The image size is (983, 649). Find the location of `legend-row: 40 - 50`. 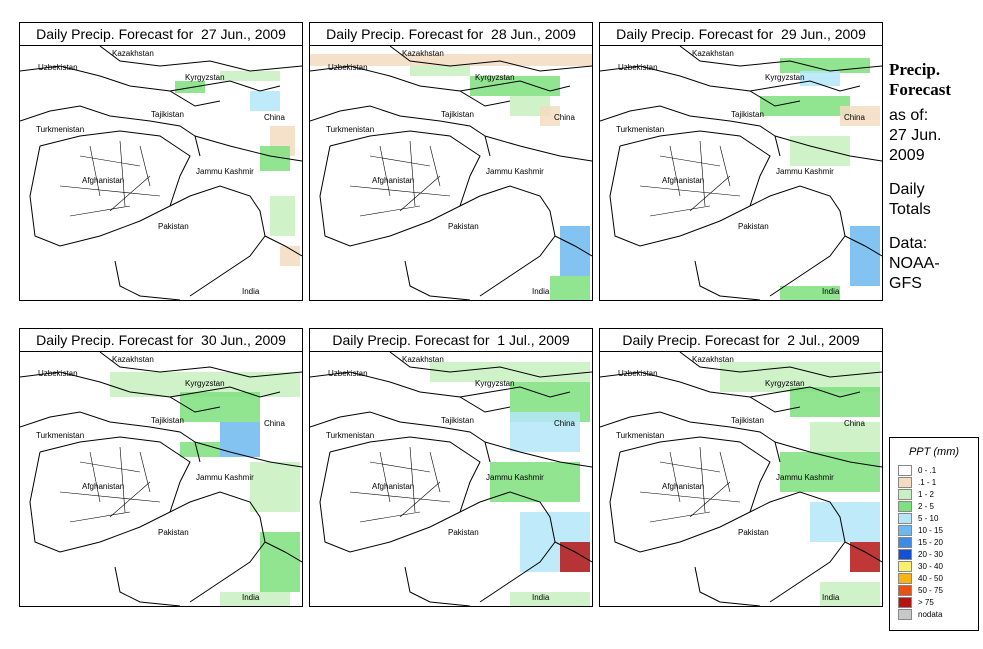

legend-row: 40 - 50 is located at coordinates (938, 578).